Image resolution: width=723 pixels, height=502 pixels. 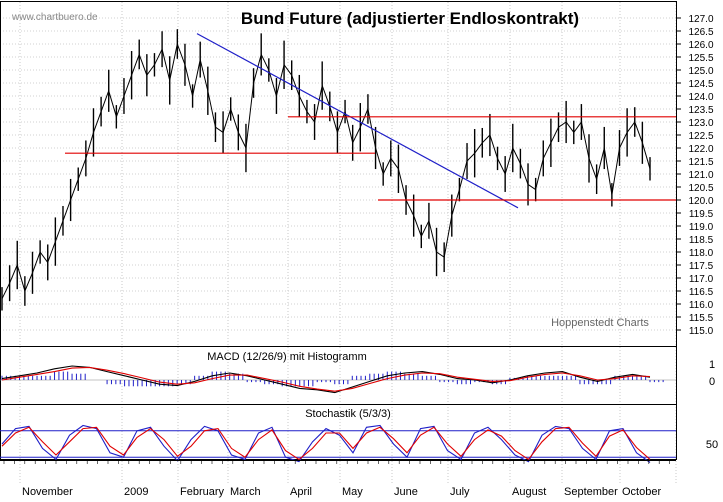 I want to click on x-tick-label: September, so click(x=591, y=492).